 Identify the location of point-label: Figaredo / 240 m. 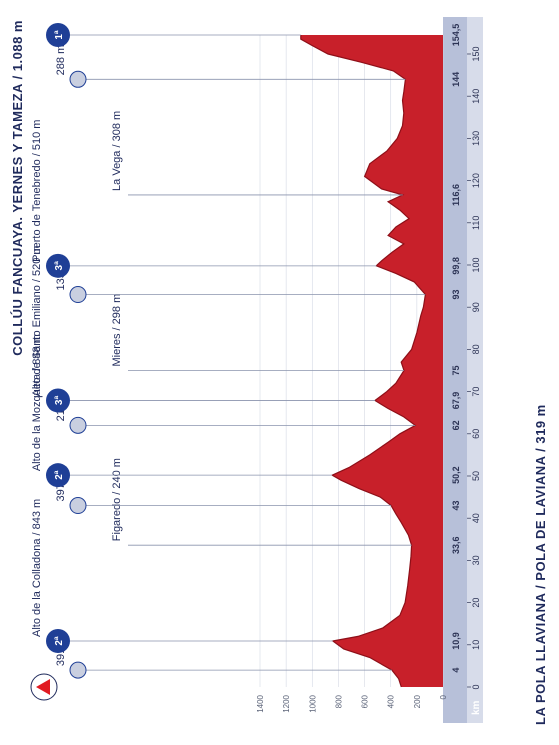
(117, 499).